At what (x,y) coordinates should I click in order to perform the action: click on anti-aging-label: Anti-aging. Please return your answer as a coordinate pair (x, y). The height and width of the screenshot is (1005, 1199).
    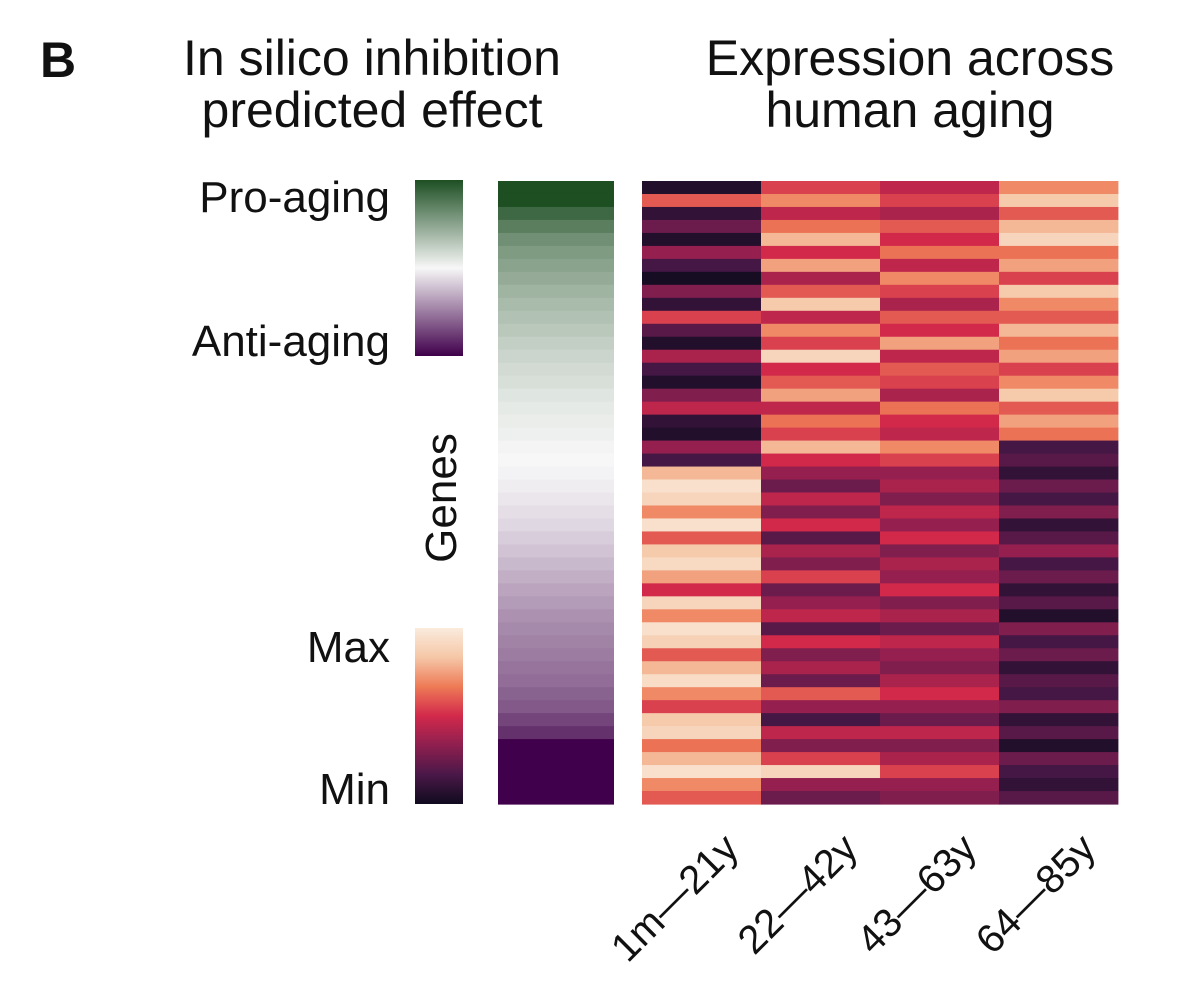
    Looking at the image, I should click on (290, 341).